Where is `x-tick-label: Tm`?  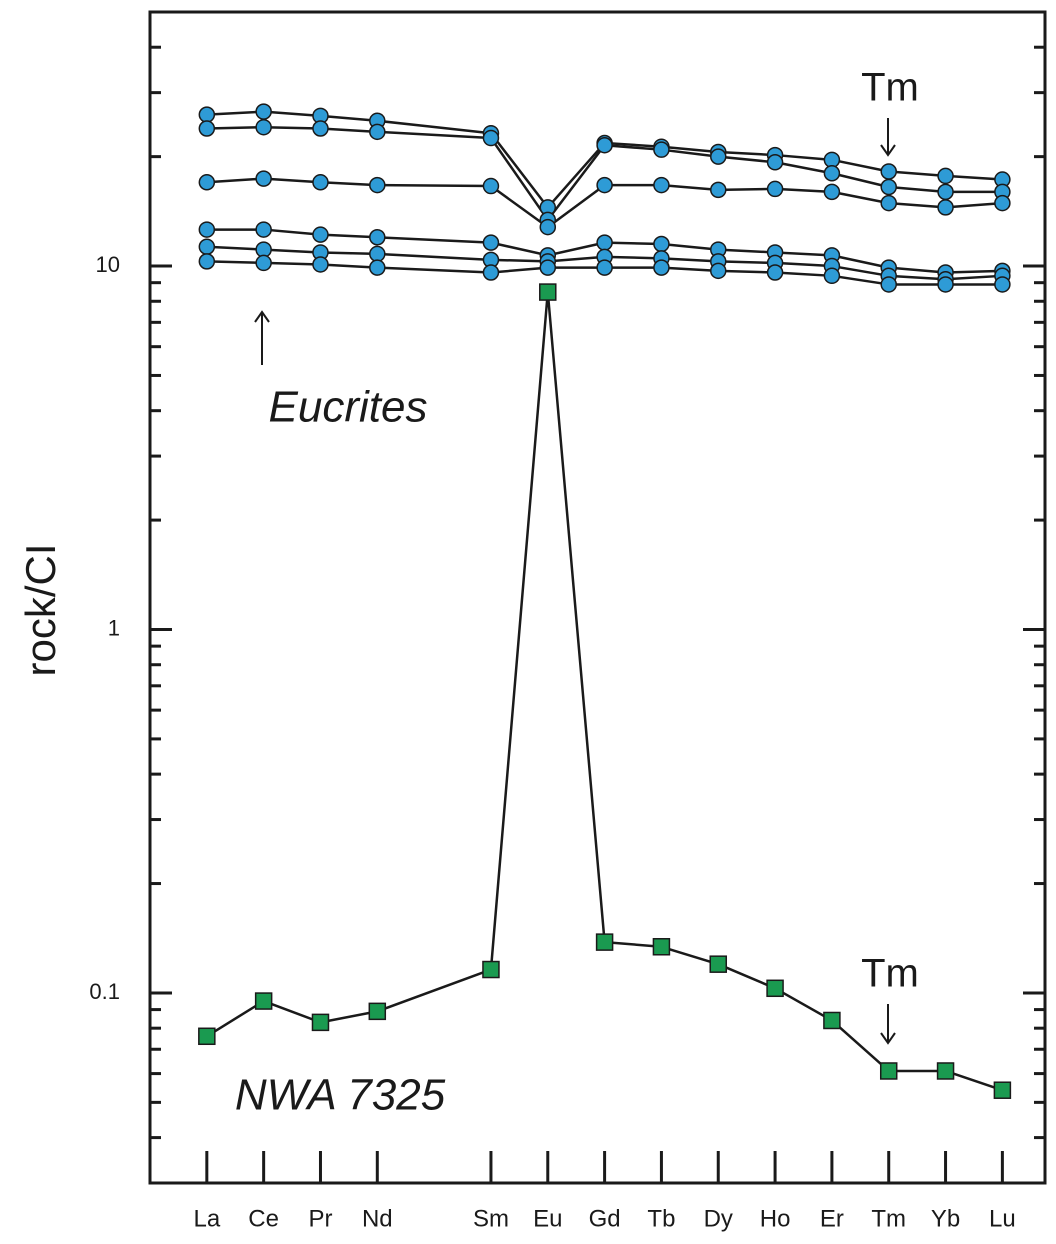
x-tick-label: Tm is located at coordinates (888, 1218).